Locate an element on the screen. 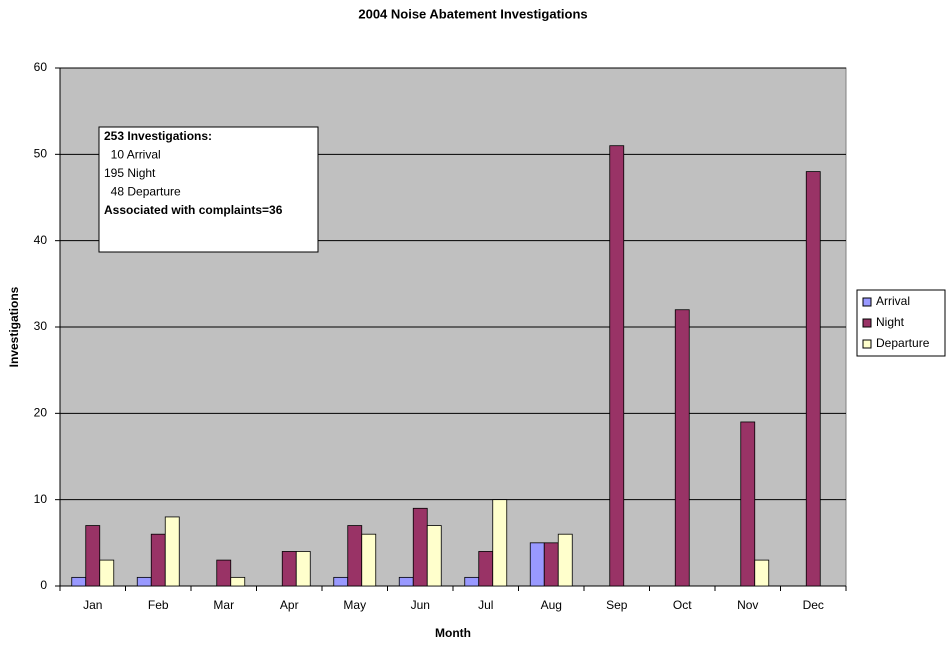 This screenshot has width=946, height=645. y-axis-label: Investigations is located at coordinates (14, 326).